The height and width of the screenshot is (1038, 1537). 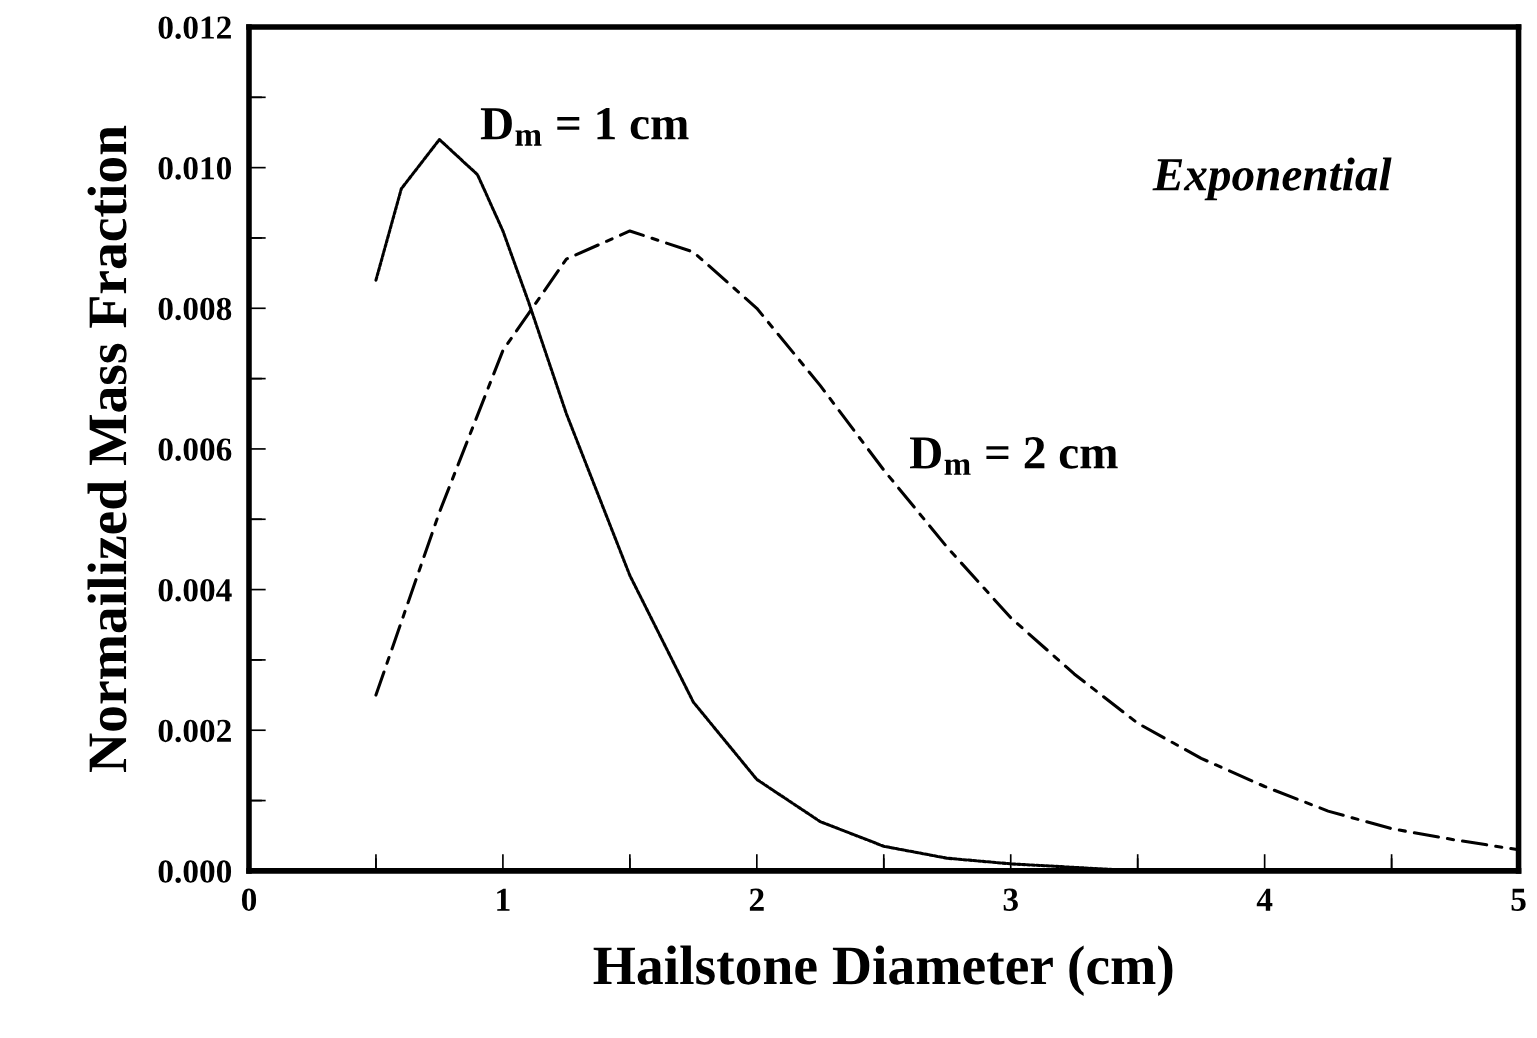 What do you see at coordinates (503, 899) in the screenshot?
I see `x-tick-label: 1` at bounding box center [503, 899].